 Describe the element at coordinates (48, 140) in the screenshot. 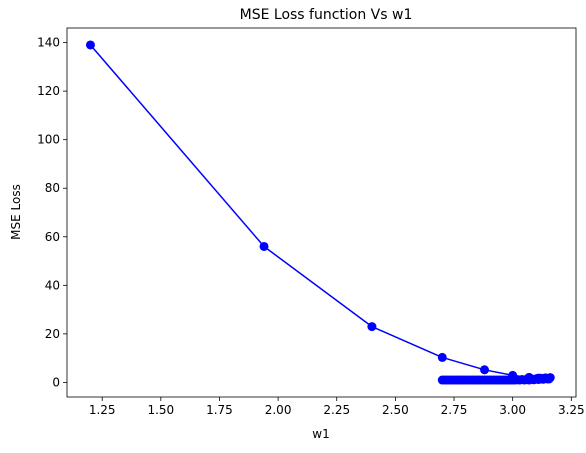

I see `y-tick-label: 100` at that location.